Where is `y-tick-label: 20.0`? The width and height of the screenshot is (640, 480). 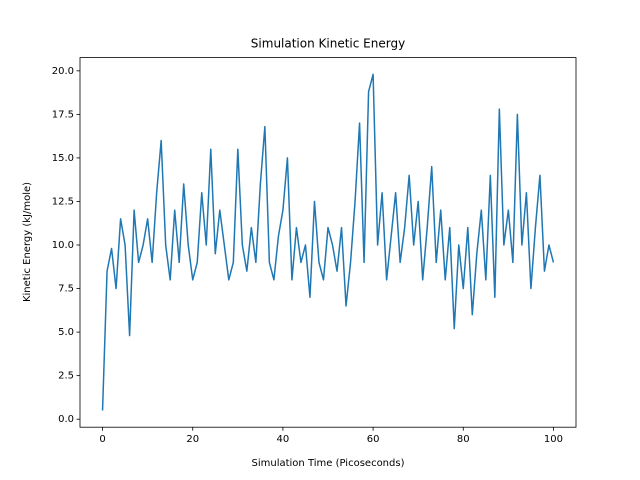 y-tick-label: 20.0 is located at coordinates (63, 71).